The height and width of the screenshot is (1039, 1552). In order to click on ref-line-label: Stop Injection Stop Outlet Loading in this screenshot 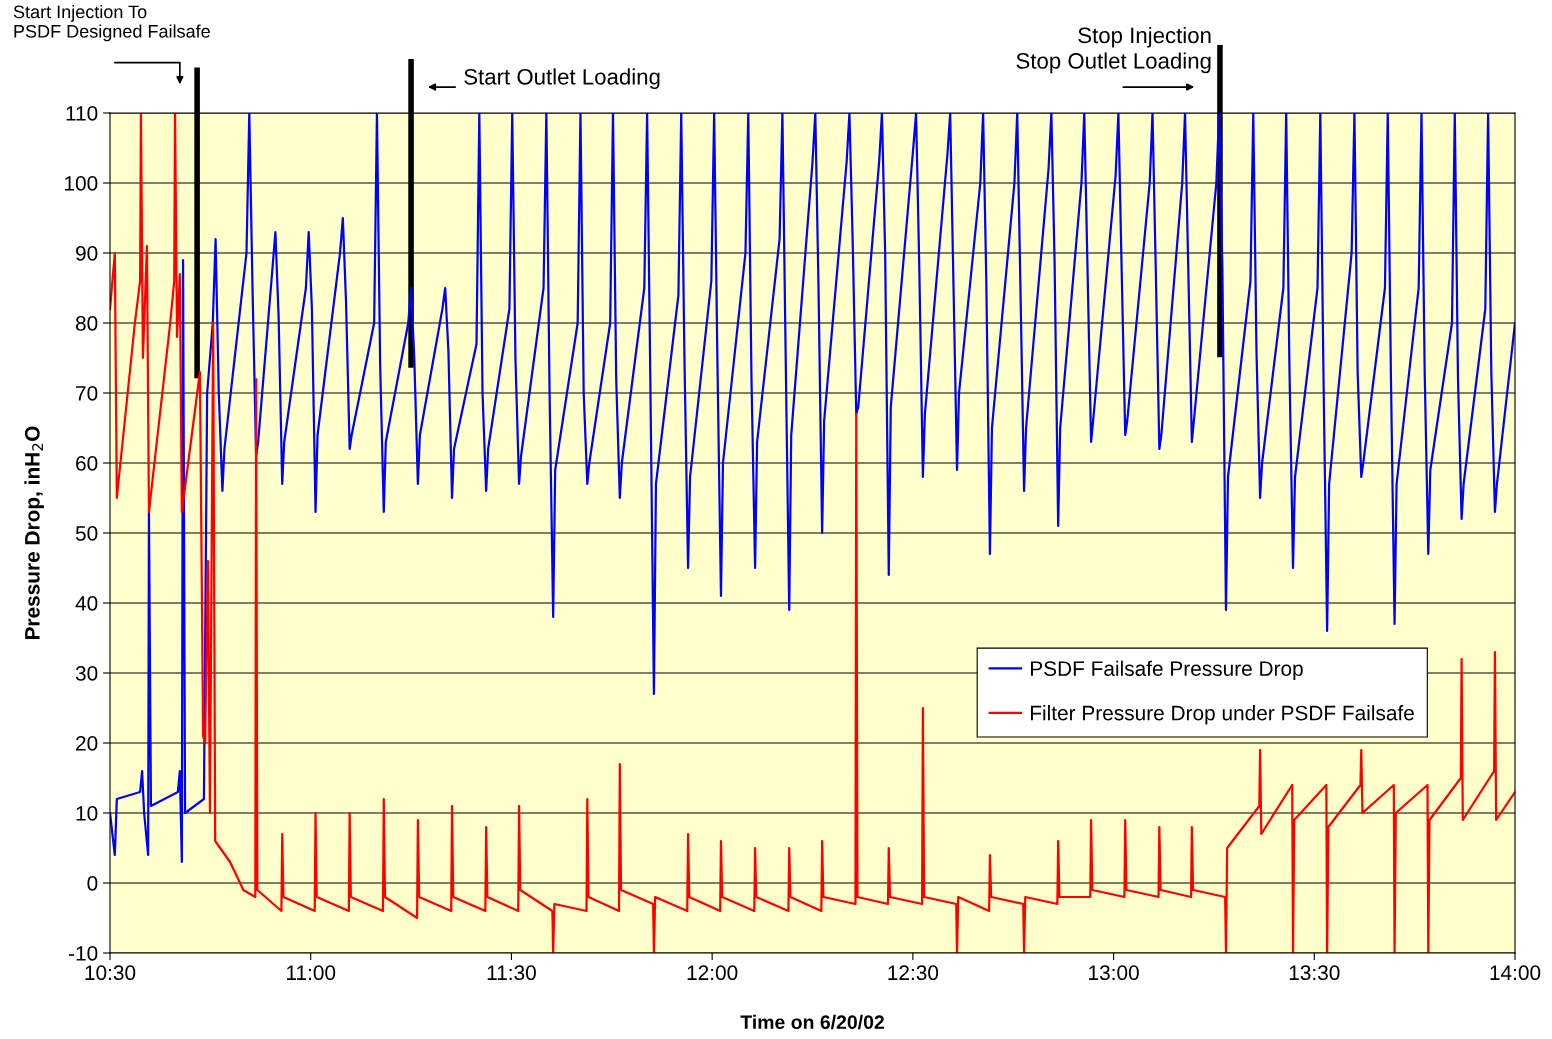, I will do `click(1113, 50)`.